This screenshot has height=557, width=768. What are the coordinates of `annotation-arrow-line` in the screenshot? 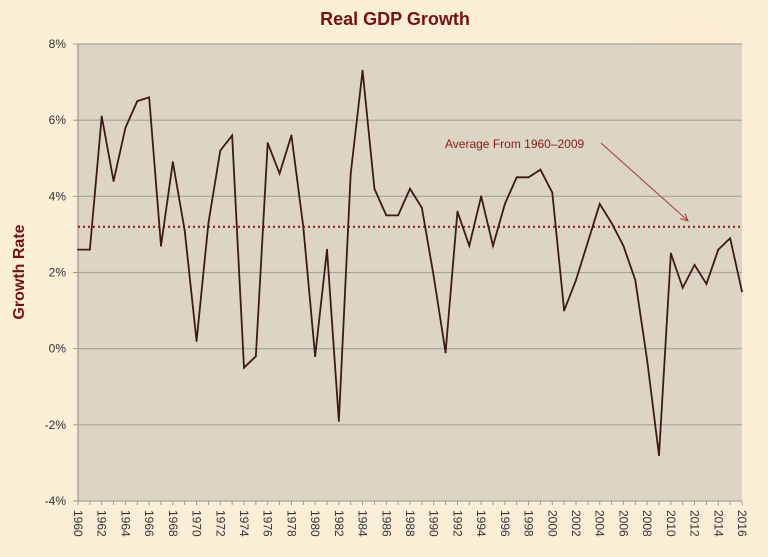 It's located at (644, 182).